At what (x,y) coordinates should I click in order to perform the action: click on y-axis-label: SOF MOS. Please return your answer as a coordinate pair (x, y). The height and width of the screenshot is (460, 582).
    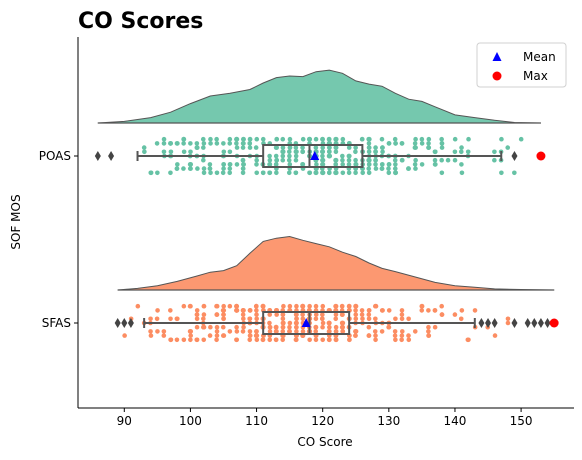
    Looking at the image, I should click on (16, 221).